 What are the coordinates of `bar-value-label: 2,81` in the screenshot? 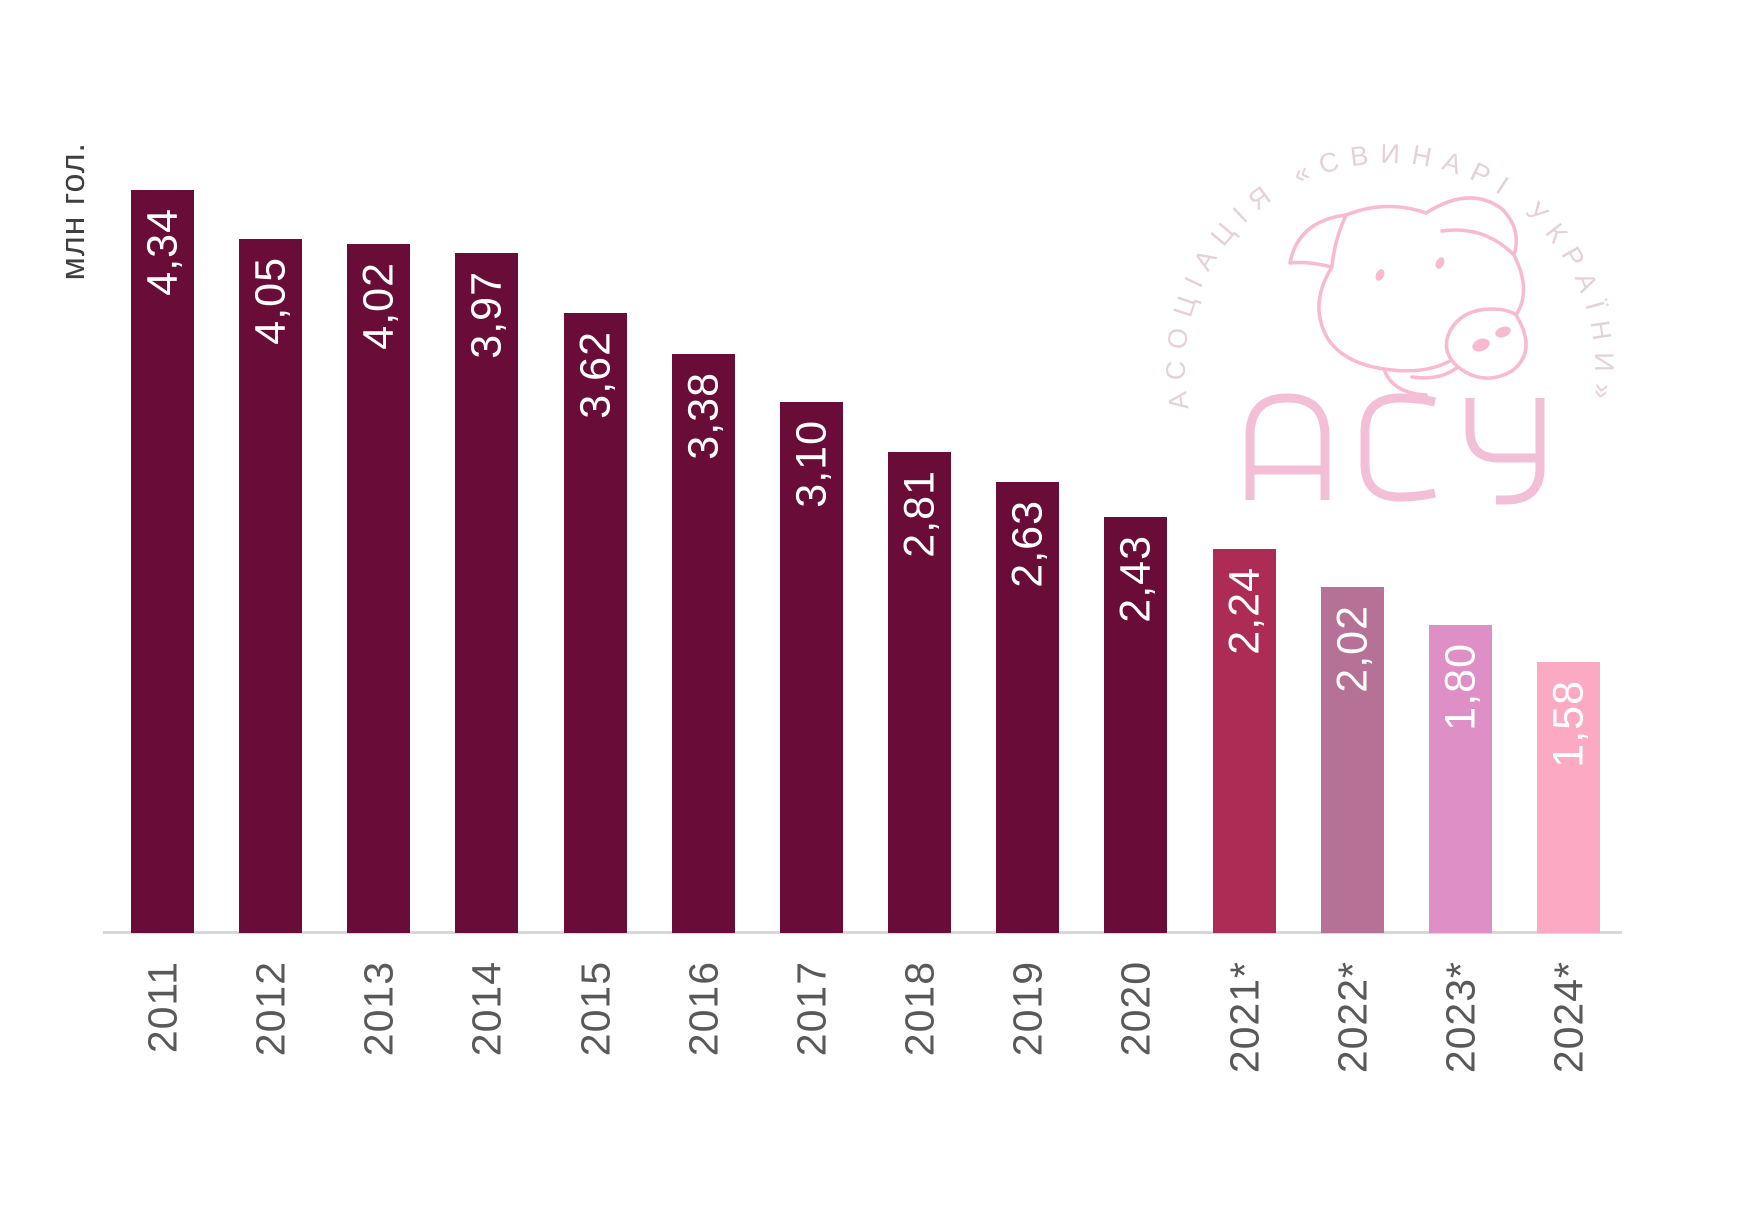 It's located at (919, 514).